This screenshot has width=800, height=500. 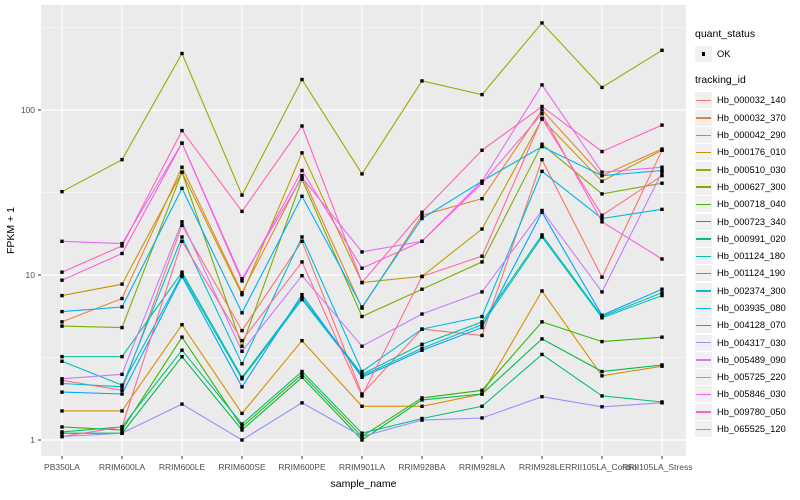 What do you see at coordinates (751, 238) in the screenshot?
I see `legend-entry-label: Hb_000991_020` at bounding box center [751, 238].